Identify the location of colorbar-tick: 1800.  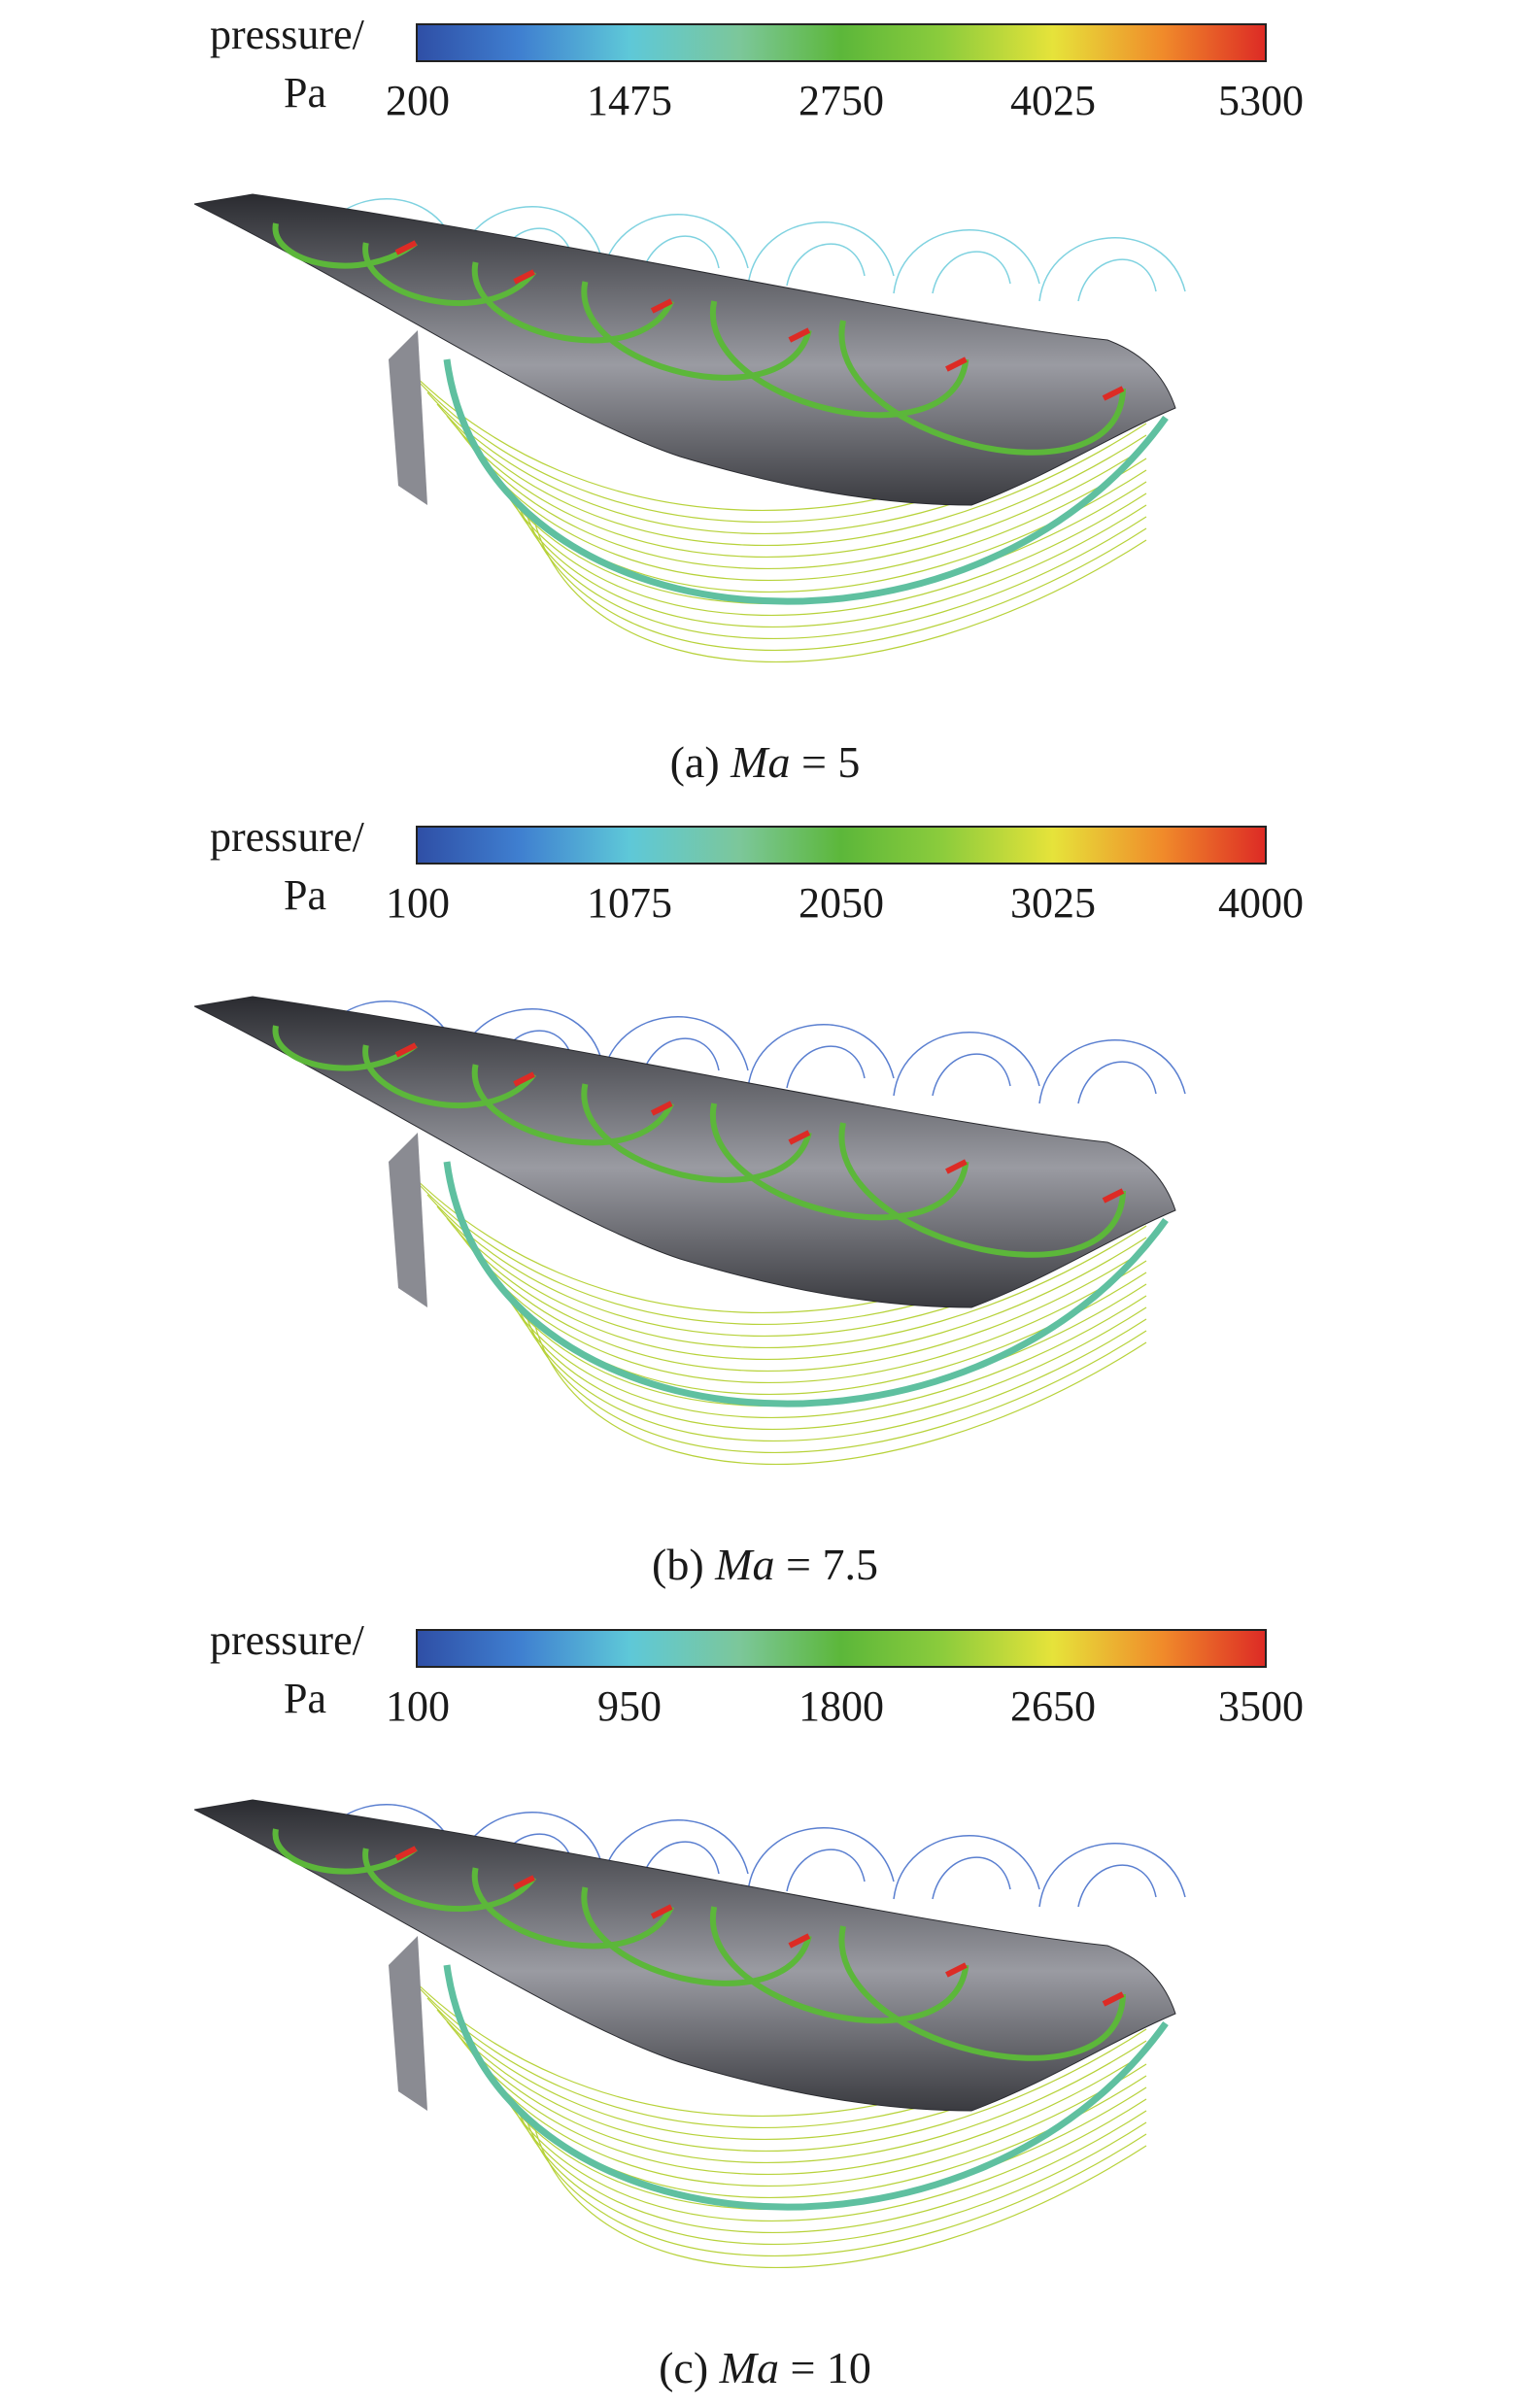
(841, 1706).